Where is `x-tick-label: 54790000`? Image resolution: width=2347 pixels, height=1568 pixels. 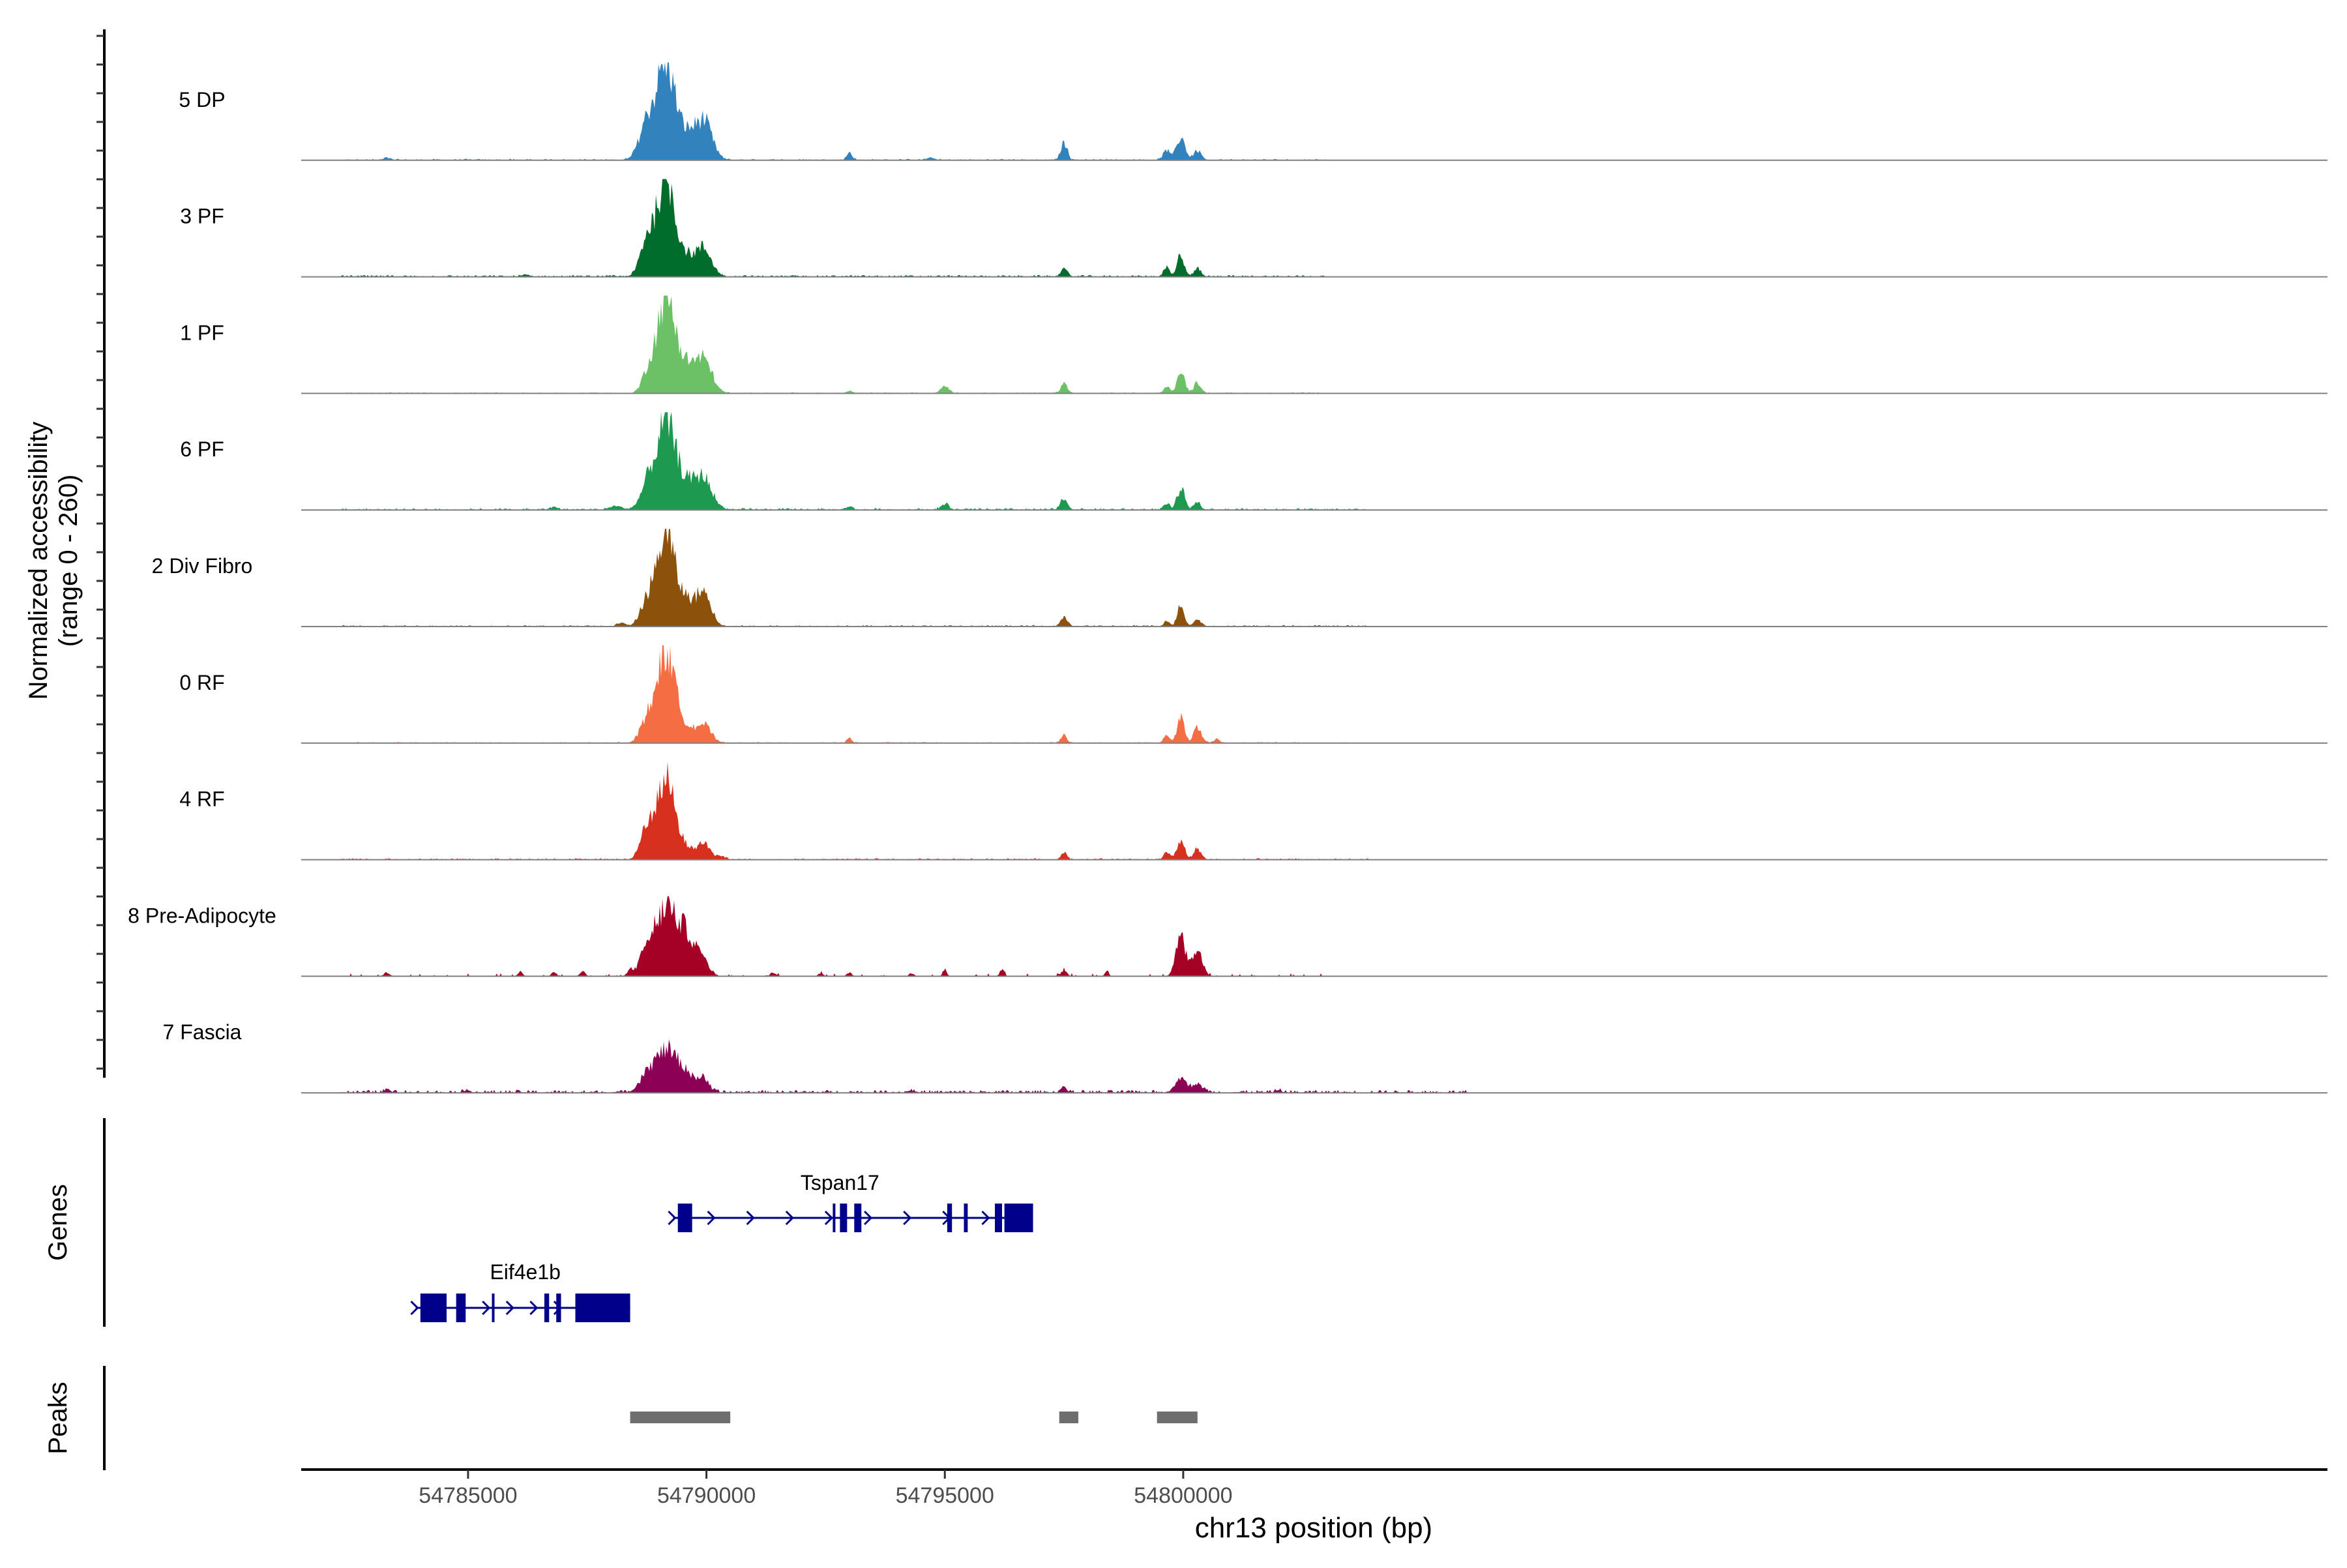 x-tick-label: 54790000 is located at coordinates (706, 1495).